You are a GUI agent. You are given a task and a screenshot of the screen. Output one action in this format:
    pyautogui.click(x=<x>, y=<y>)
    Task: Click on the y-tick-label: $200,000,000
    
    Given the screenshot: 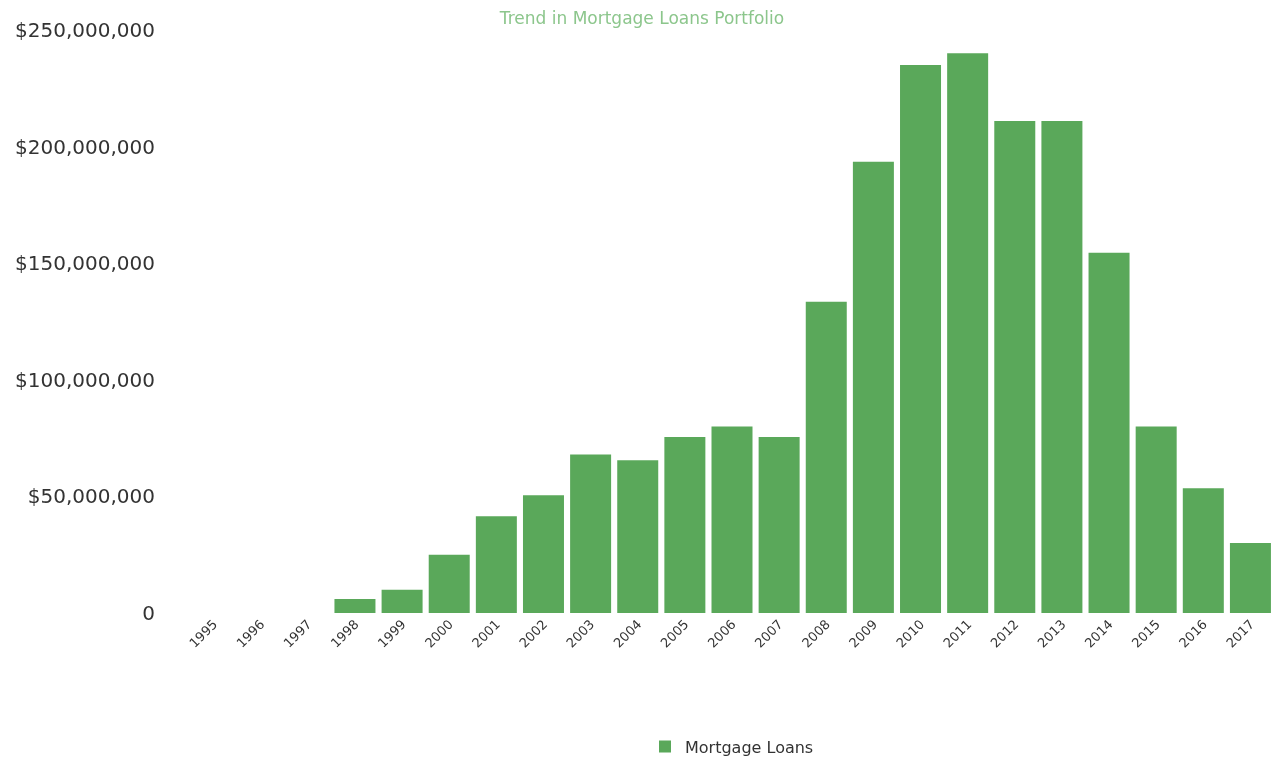 What is the action you would take?
    pyautogui.click(x=85, y=146)
    